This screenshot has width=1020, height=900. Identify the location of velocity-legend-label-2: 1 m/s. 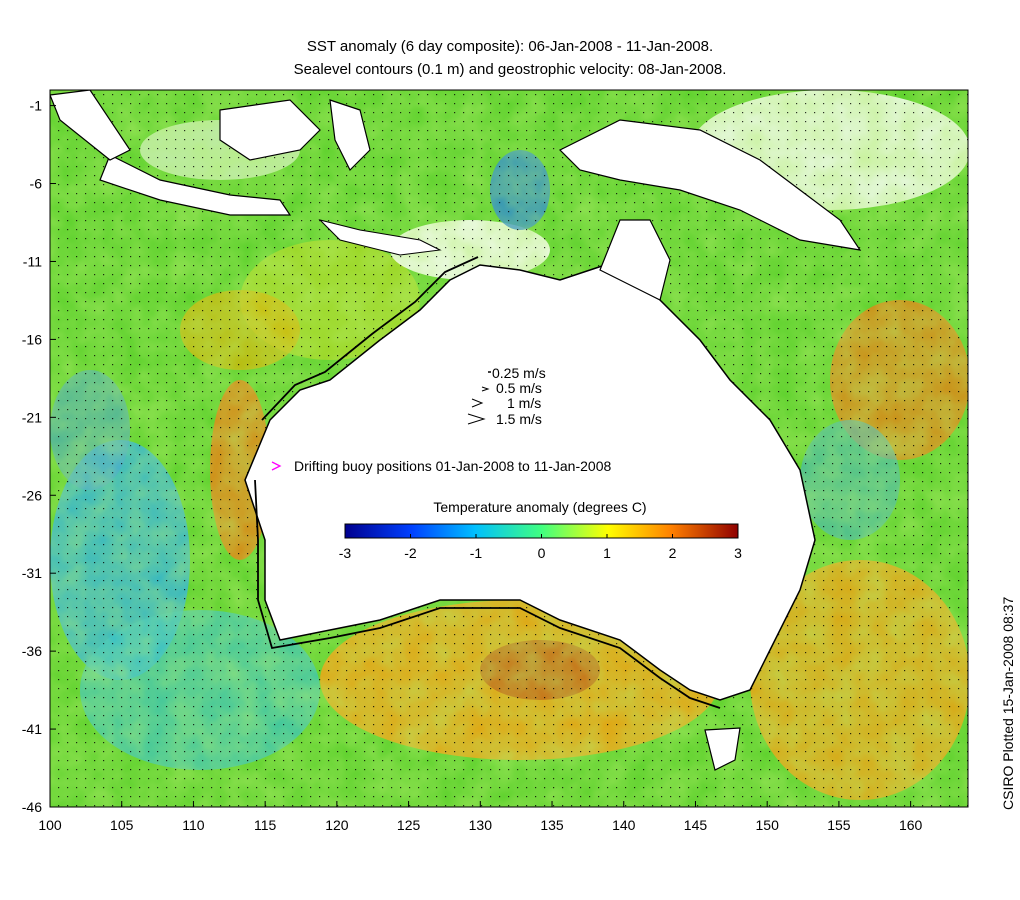
(524, 403).